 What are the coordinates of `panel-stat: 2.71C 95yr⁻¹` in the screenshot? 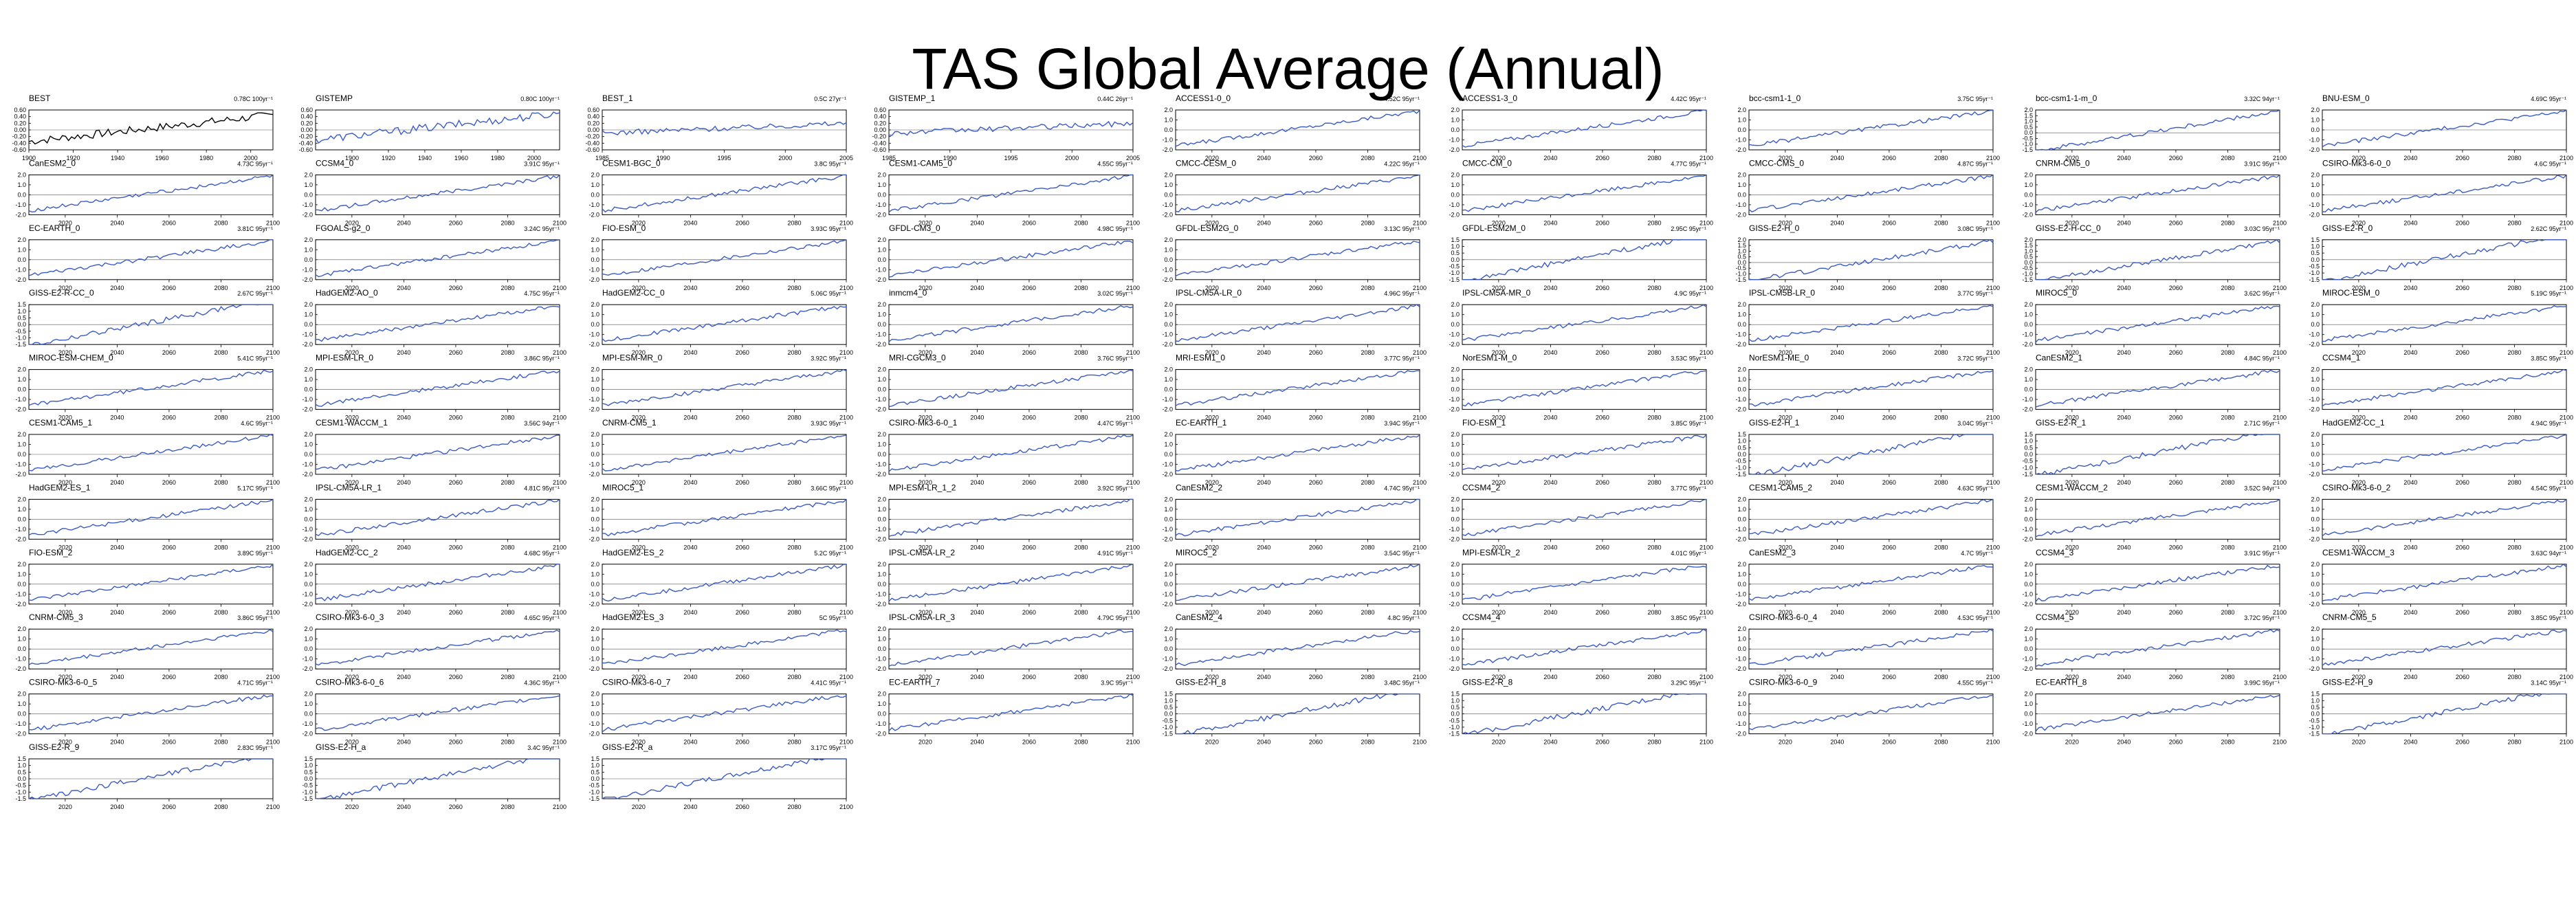 It's located at (2262, 423).